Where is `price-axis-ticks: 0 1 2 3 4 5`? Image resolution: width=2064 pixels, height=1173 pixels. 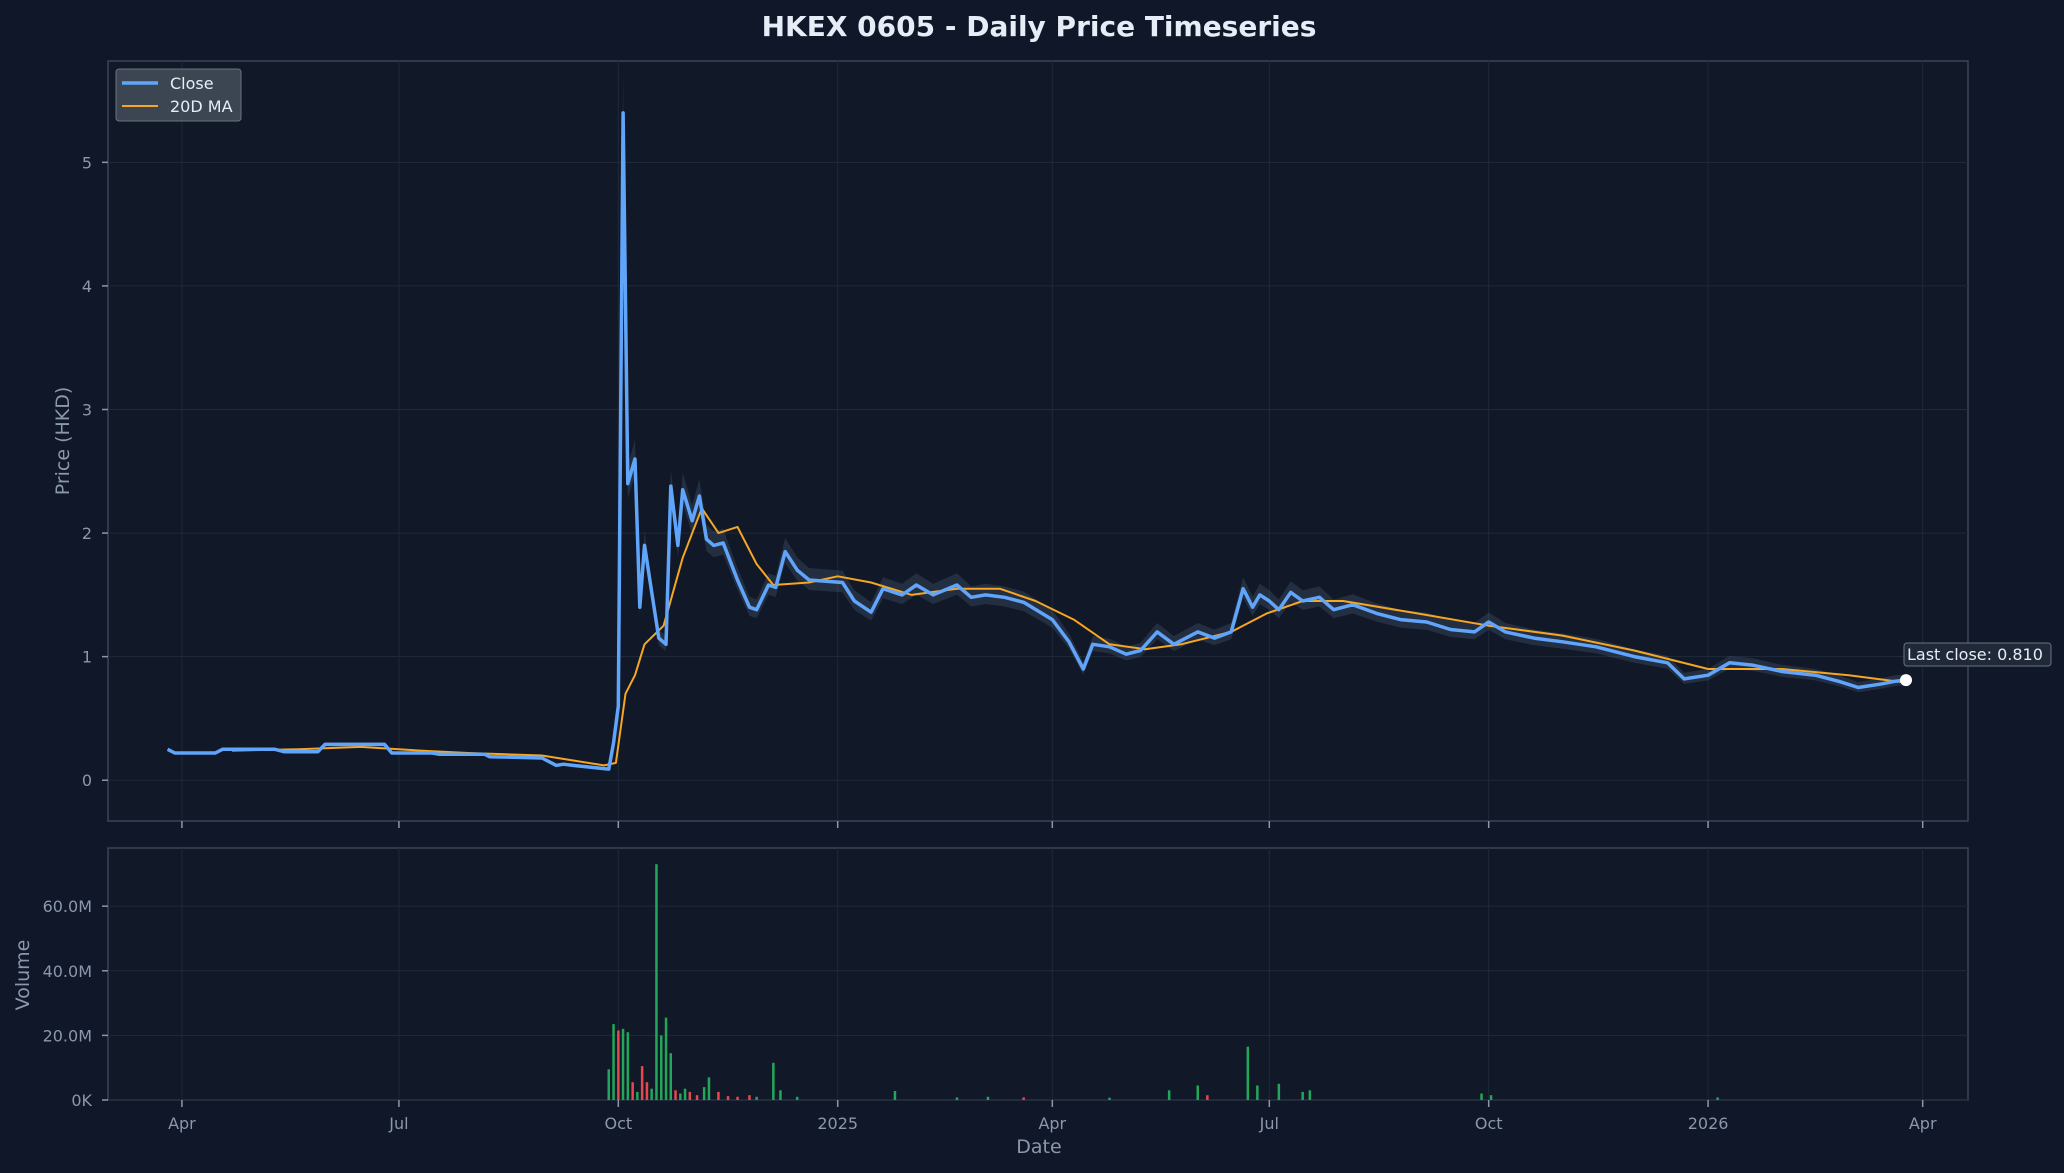
price-axis-ticks: 0 1 2 3 4 5 is located at coordinates (95, 471).